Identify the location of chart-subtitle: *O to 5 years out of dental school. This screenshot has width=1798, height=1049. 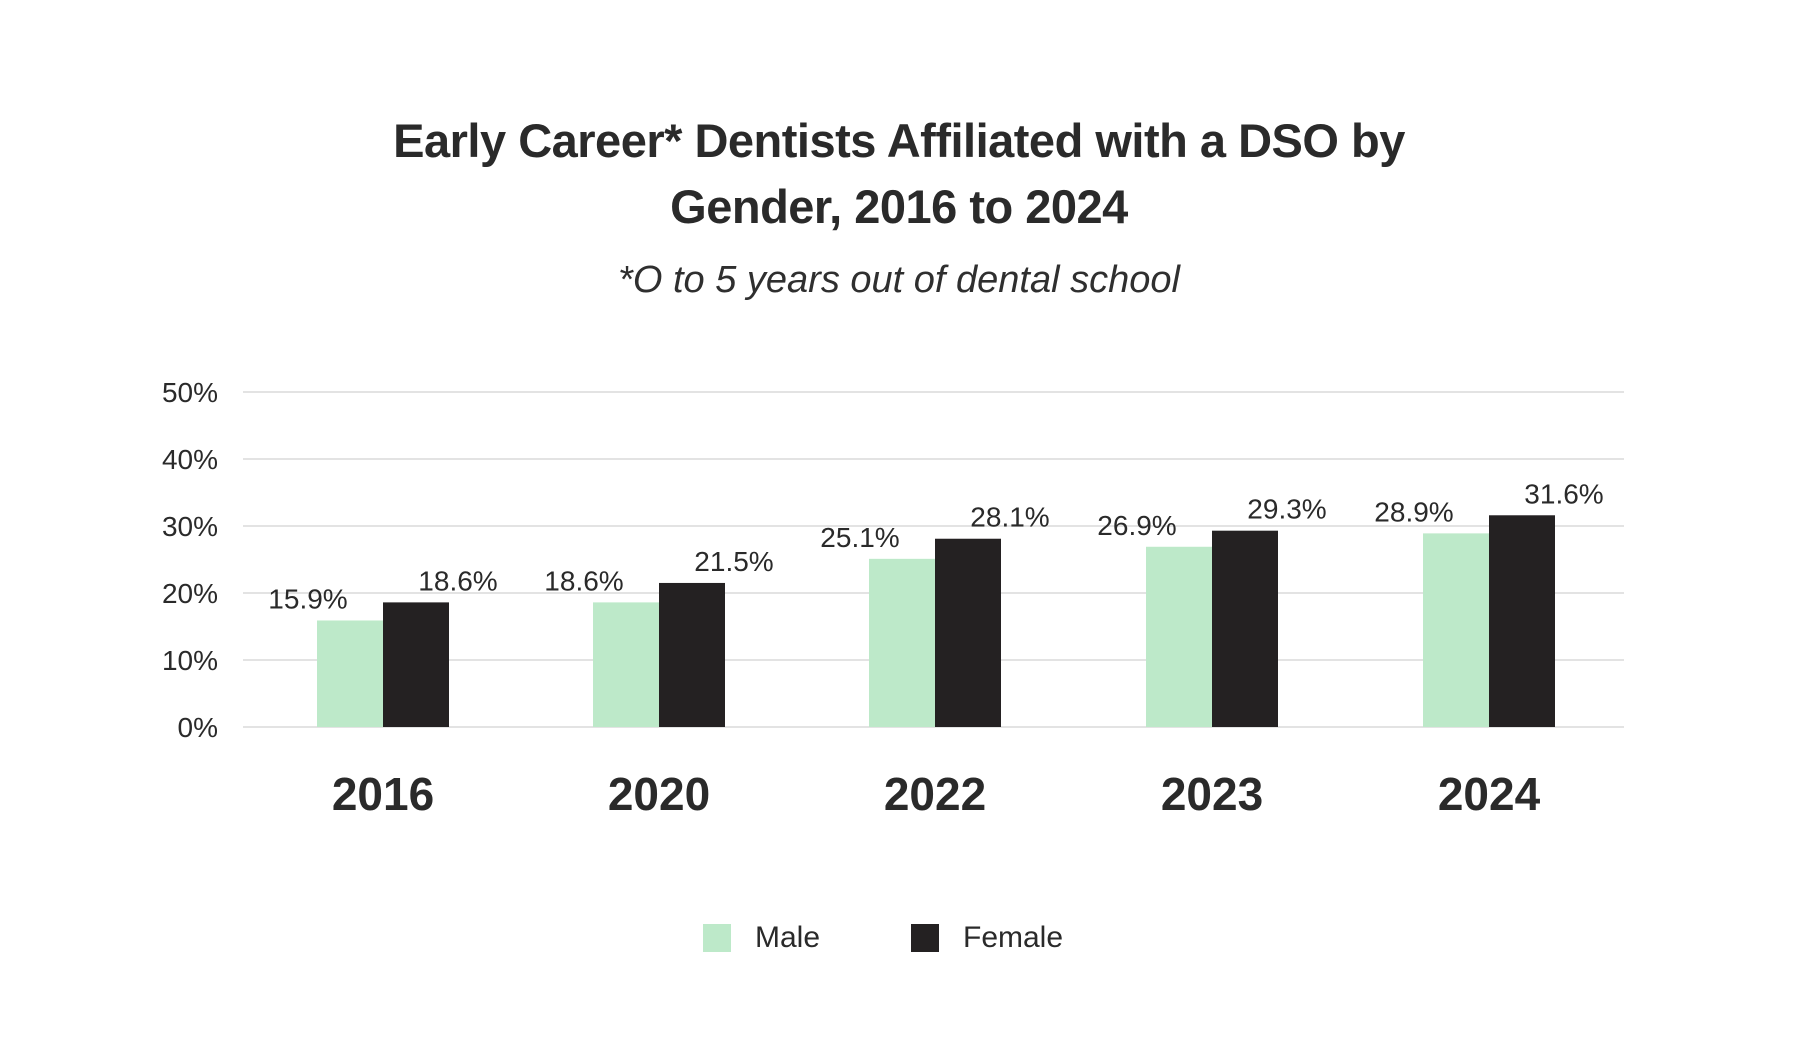
(899, 280).